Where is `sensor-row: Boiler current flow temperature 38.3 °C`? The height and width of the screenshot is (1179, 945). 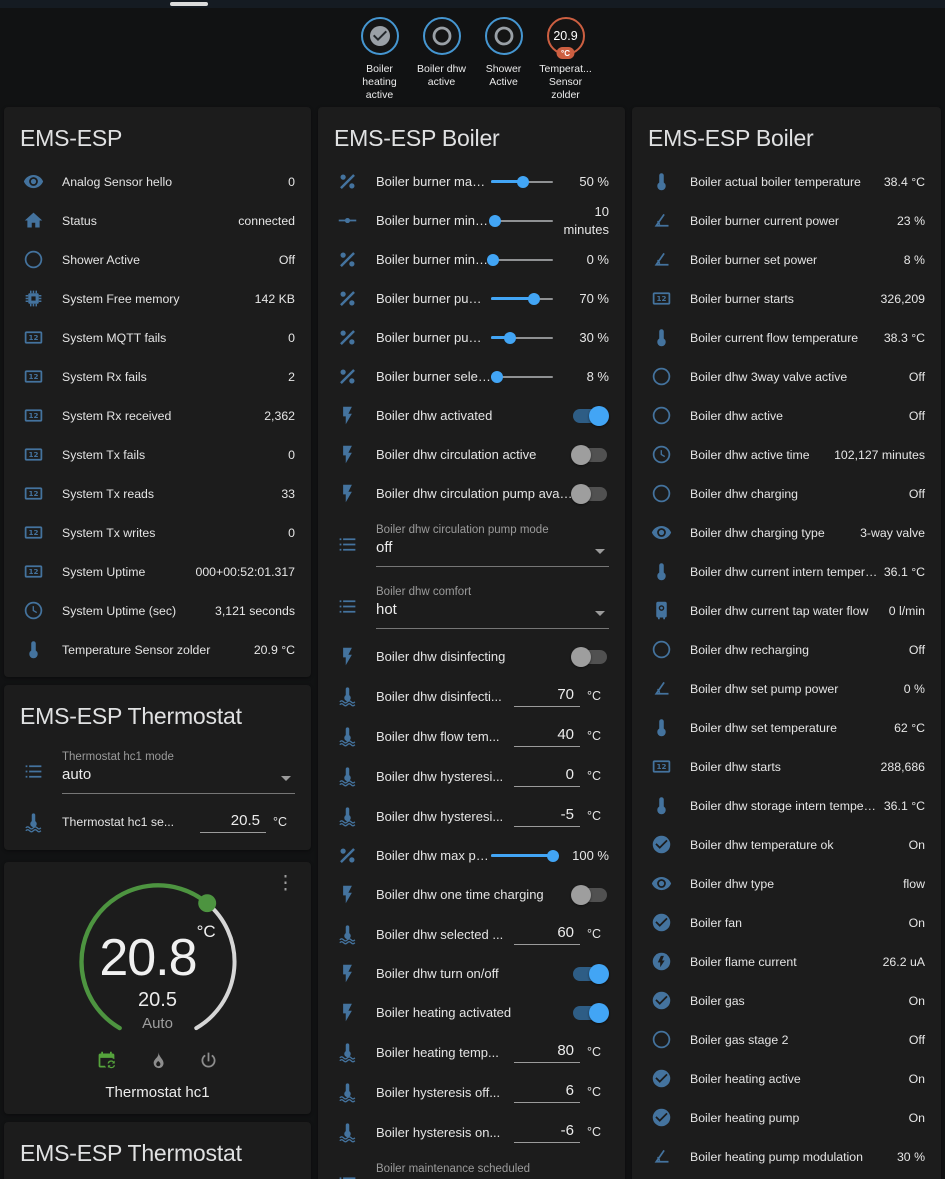 sensor-row: Boiler current flow temperature 38.3 °C is located at coordinates (786, 337).